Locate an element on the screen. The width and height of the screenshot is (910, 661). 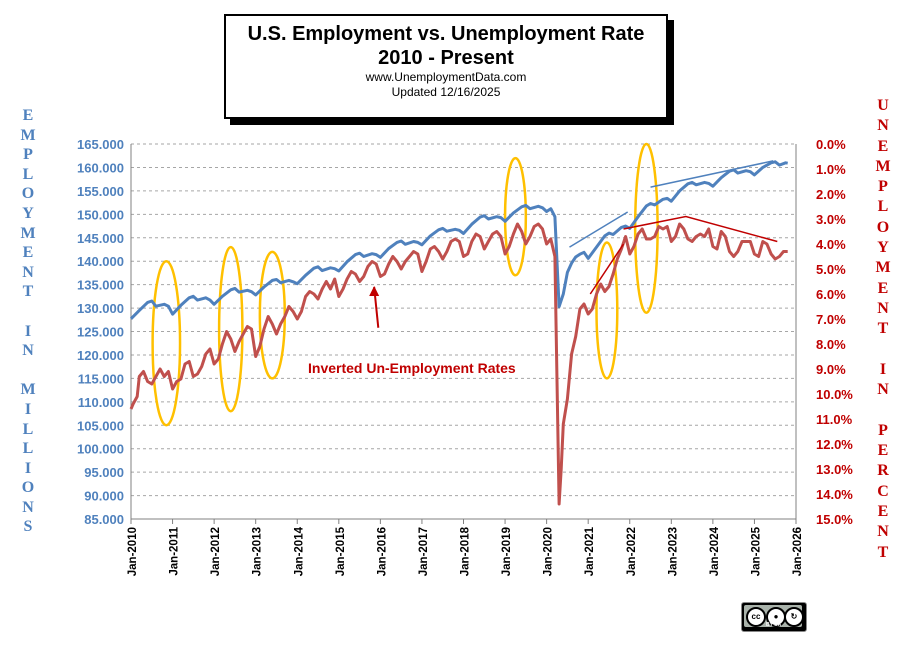
x-tick-label: Jan-2011 is located at coordinates (175, 550).